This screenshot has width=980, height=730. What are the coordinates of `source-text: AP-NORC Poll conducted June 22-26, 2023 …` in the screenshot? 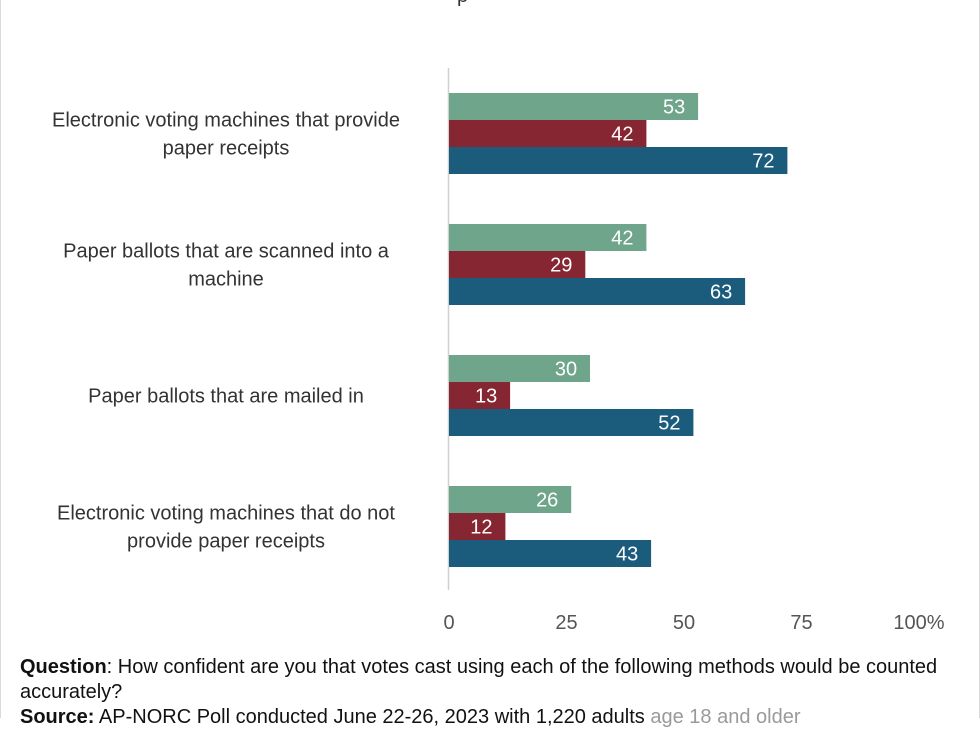 It's located at (372, 717).